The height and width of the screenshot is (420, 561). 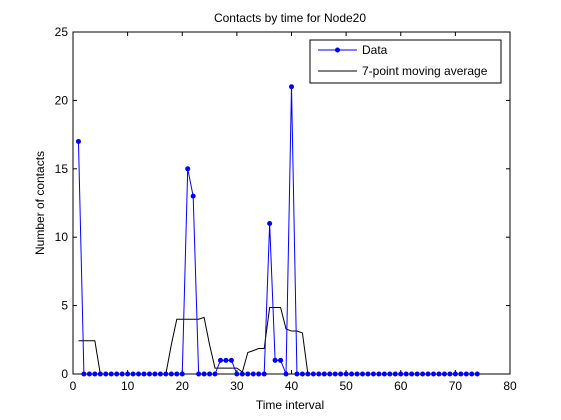 What do you see at coordinates (62, 32) in the screenshot?
I see `y-tick-label: 25` at bounding box center [62, 32].